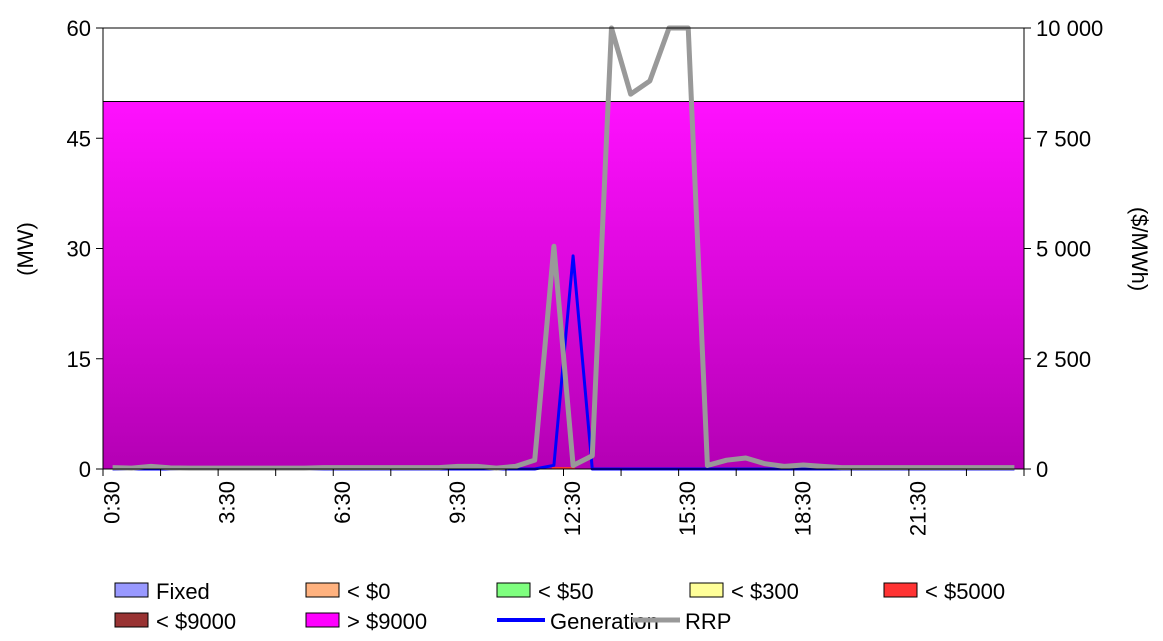 The height and width of the screenshot is (641, 1163). I want to click on legend-swatch-gt9000, so click(322, 620).